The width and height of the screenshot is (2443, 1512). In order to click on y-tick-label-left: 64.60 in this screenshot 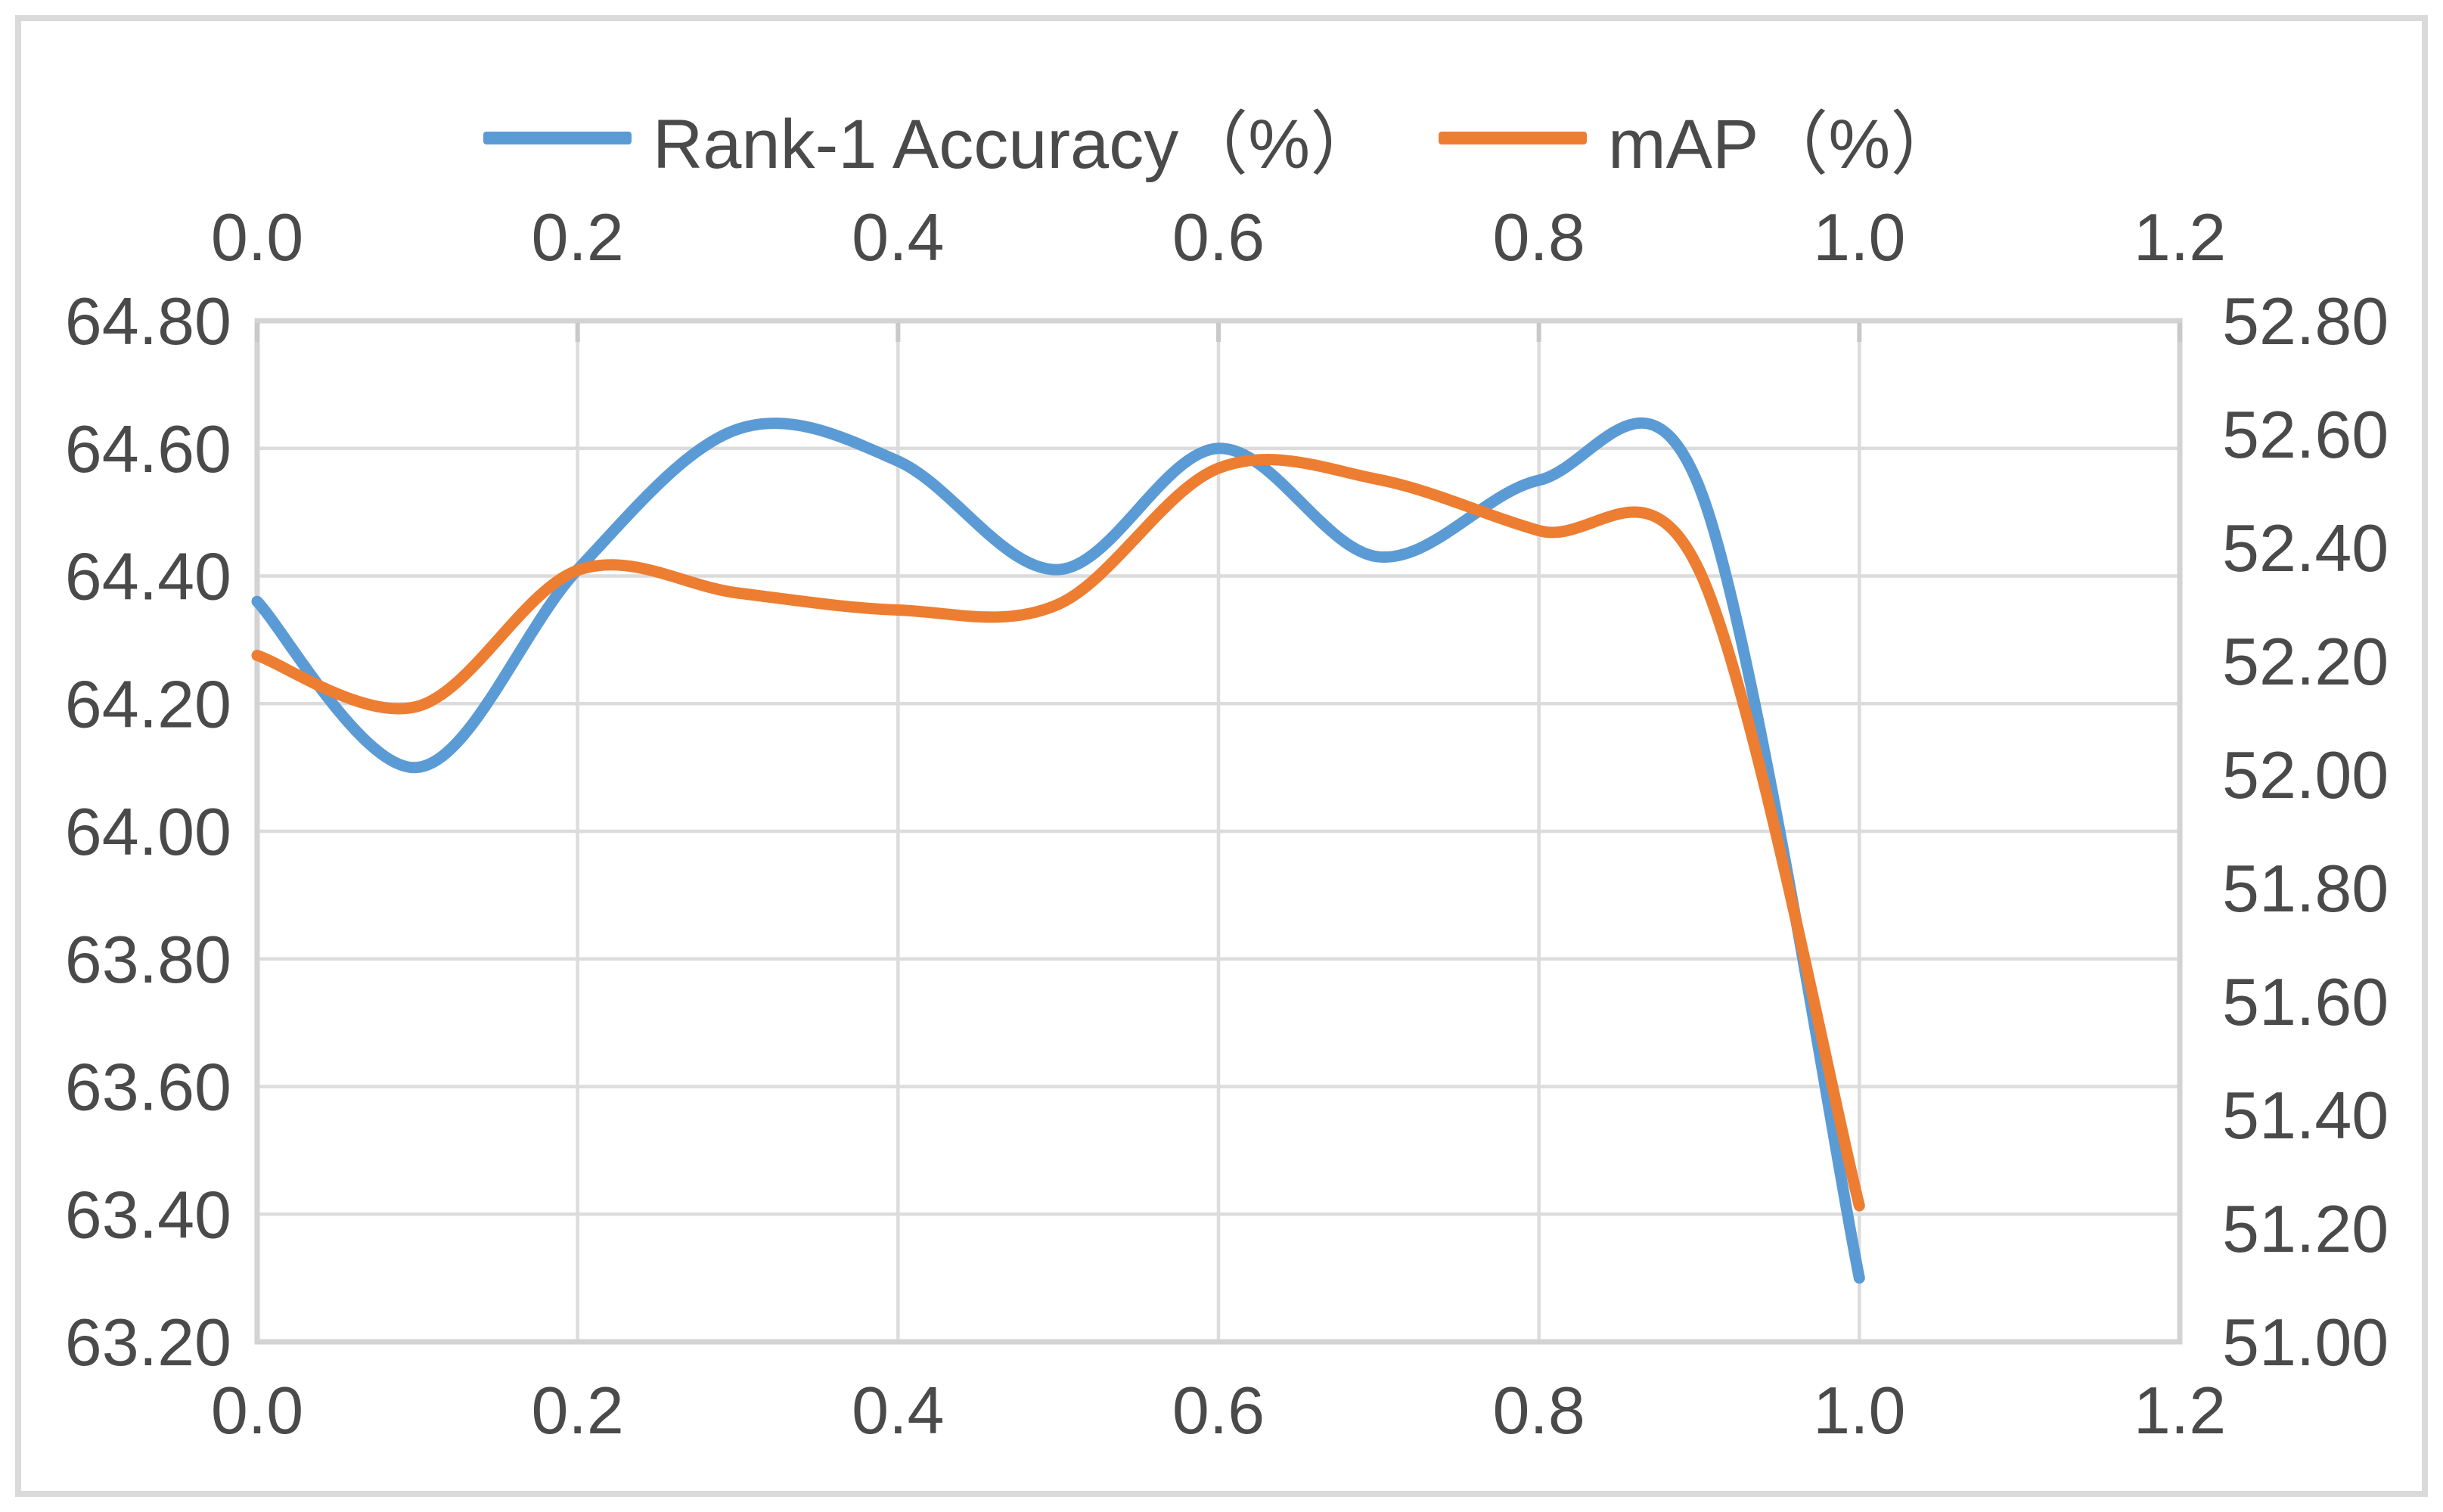, I will do `click(148, 448)`.